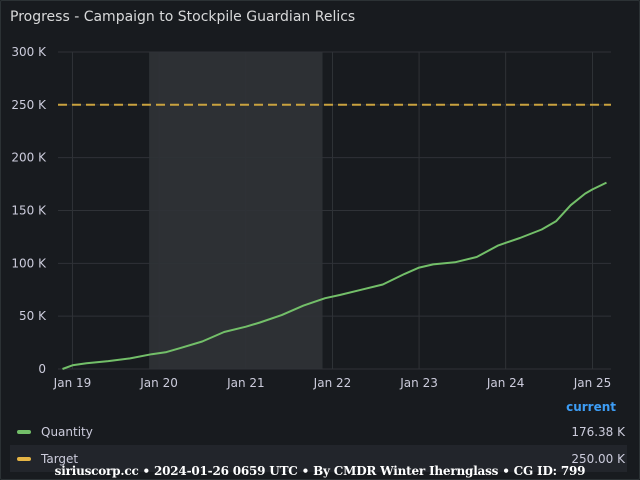  Describe the element at coordinates (245, 383) in the screenshot. I see `x-tick-label: Jan 21` at that location.